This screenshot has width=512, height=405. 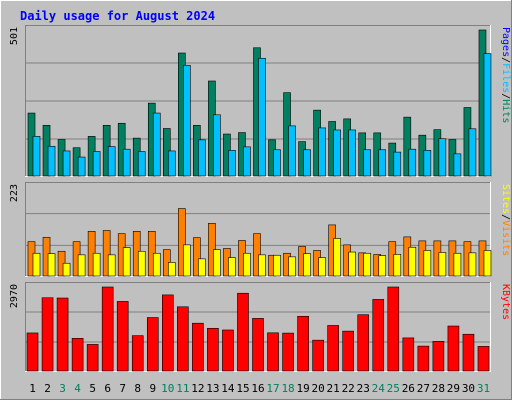 What do you see at coordinates (505, 78) in the screenshot?
I see `legend-files: Files` at bounding box center [505, 78].